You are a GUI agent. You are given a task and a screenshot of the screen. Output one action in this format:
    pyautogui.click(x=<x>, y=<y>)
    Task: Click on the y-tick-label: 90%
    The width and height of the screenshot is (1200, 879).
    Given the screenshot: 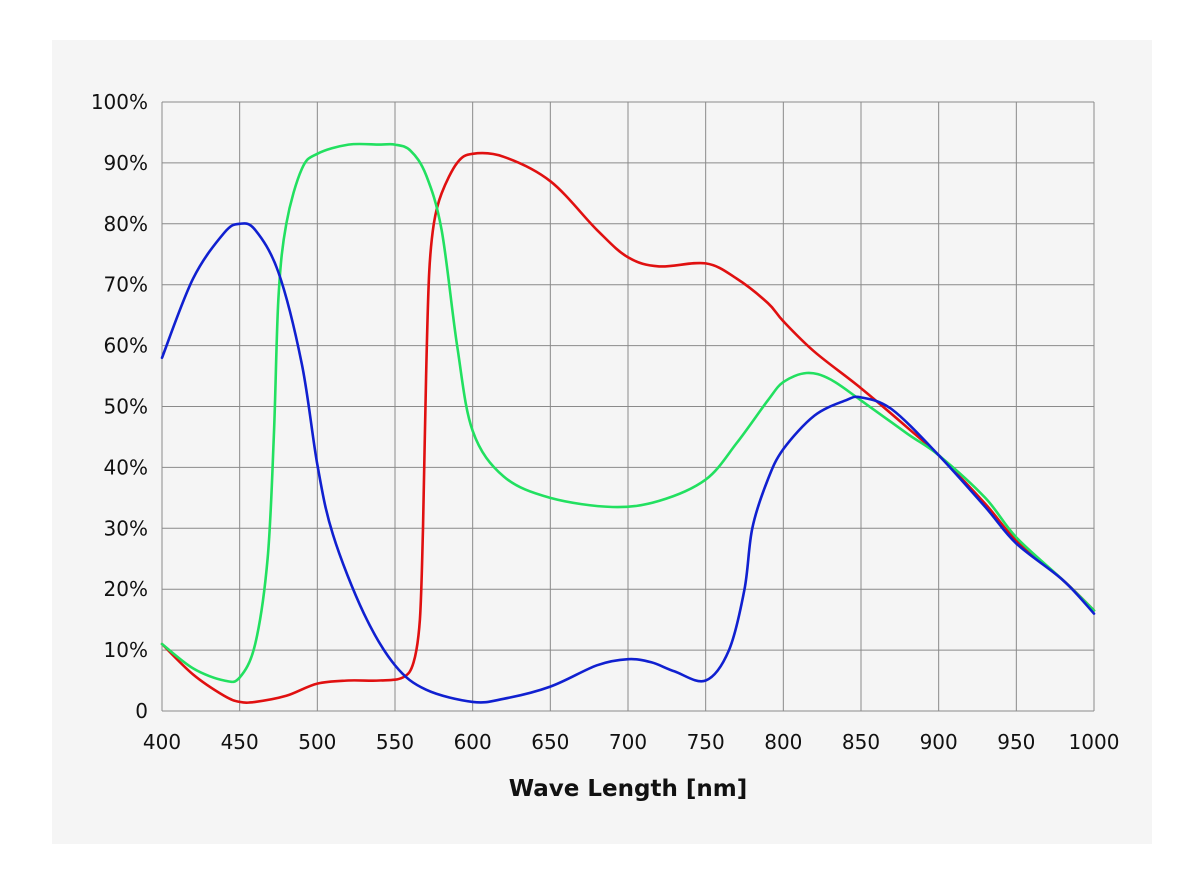 What is the action you would take?
    pyautogui.click(x=126, y=163)
    